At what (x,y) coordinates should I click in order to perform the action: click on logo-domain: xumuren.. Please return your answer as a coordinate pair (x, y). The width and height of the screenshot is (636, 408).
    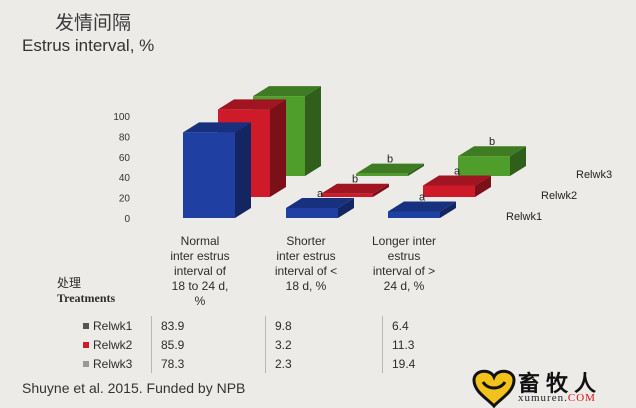
    Looking at the image, I should click on (543, 398).